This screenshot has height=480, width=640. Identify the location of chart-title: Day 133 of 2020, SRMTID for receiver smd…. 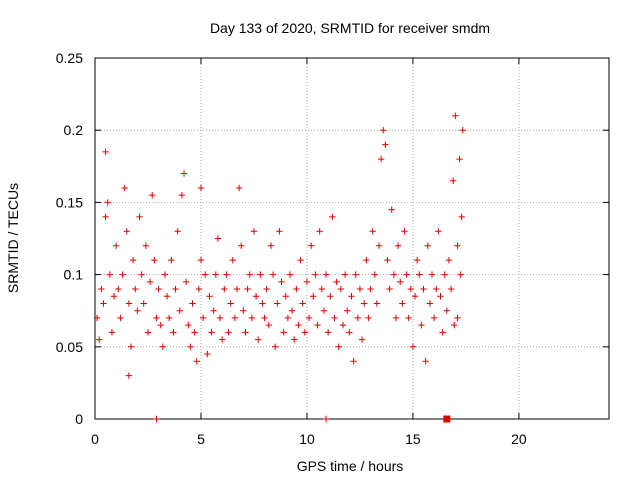
(350, 28).